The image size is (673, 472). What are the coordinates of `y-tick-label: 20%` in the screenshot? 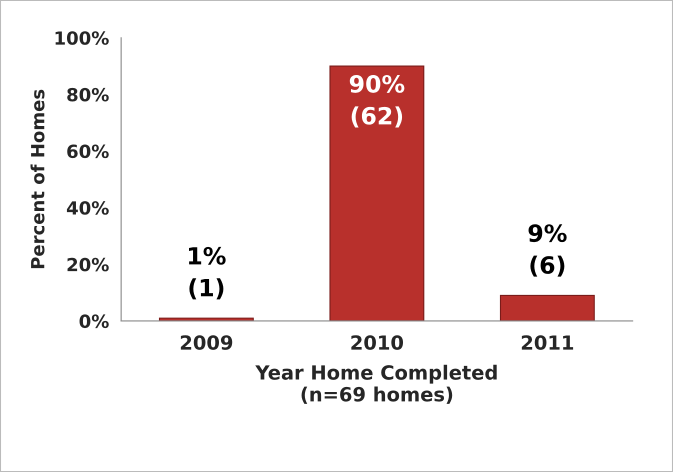 It's located at (88, 265).